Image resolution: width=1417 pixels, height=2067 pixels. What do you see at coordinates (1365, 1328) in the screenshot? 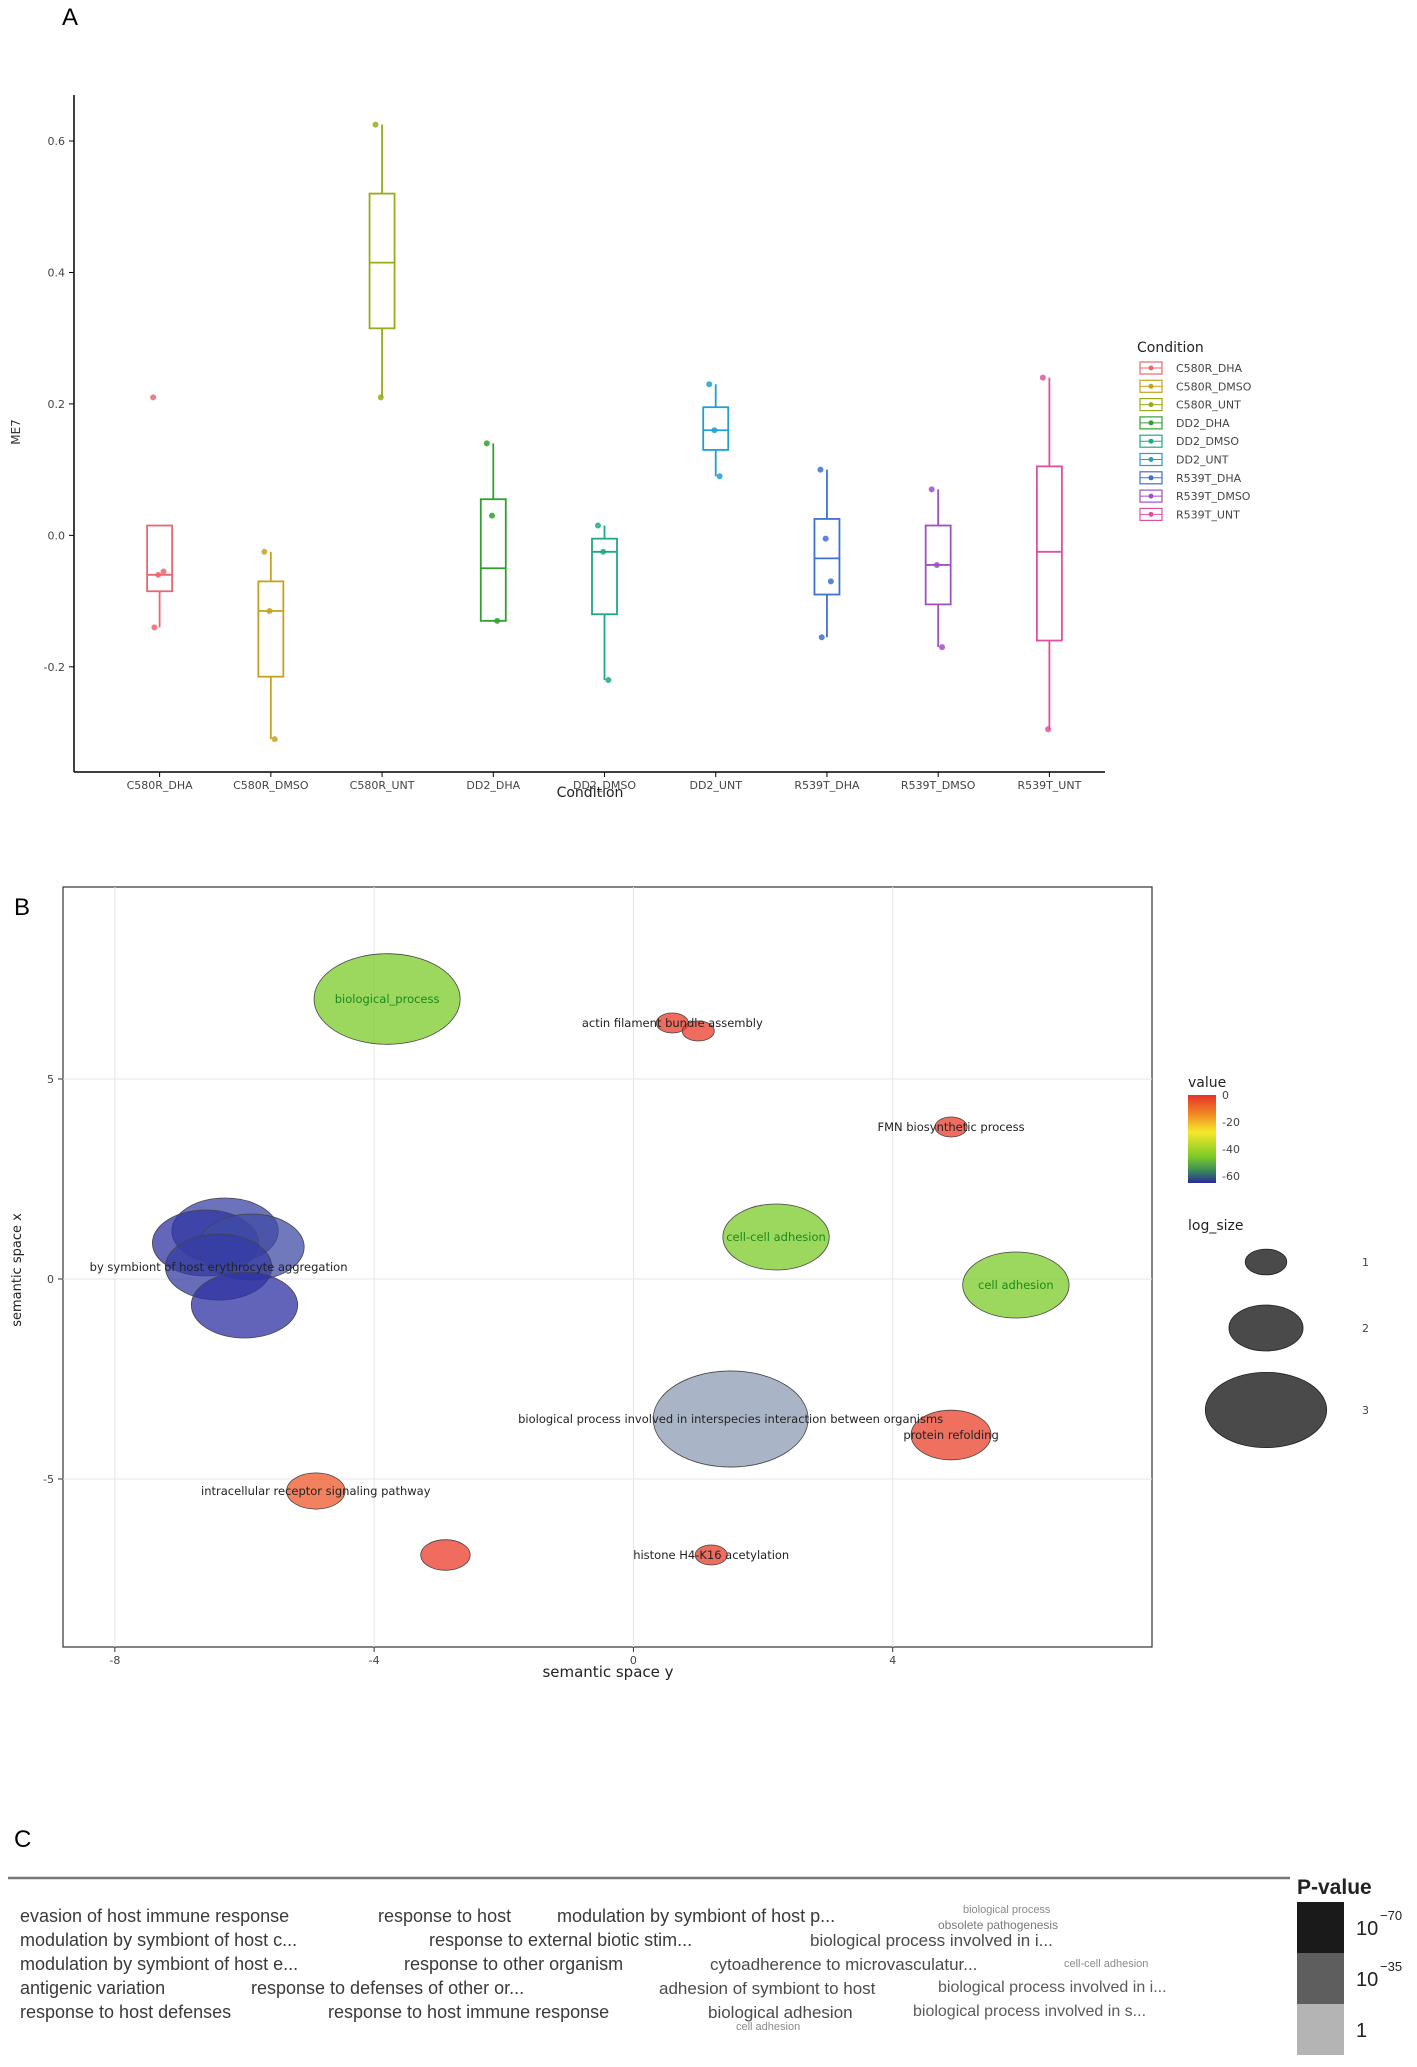
I see `b-size-legend-label: 2` at bounding box center [1365, 1328].